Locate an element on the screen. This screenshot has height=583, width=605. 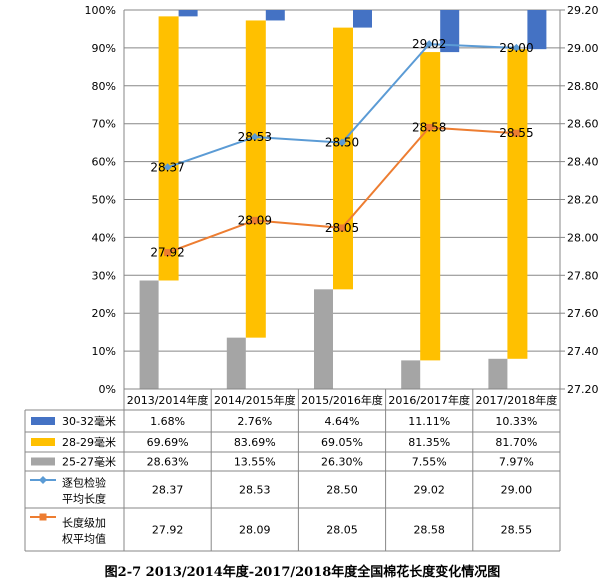
legend-label: 30-32毫米 is located at coordinates (89, 421).